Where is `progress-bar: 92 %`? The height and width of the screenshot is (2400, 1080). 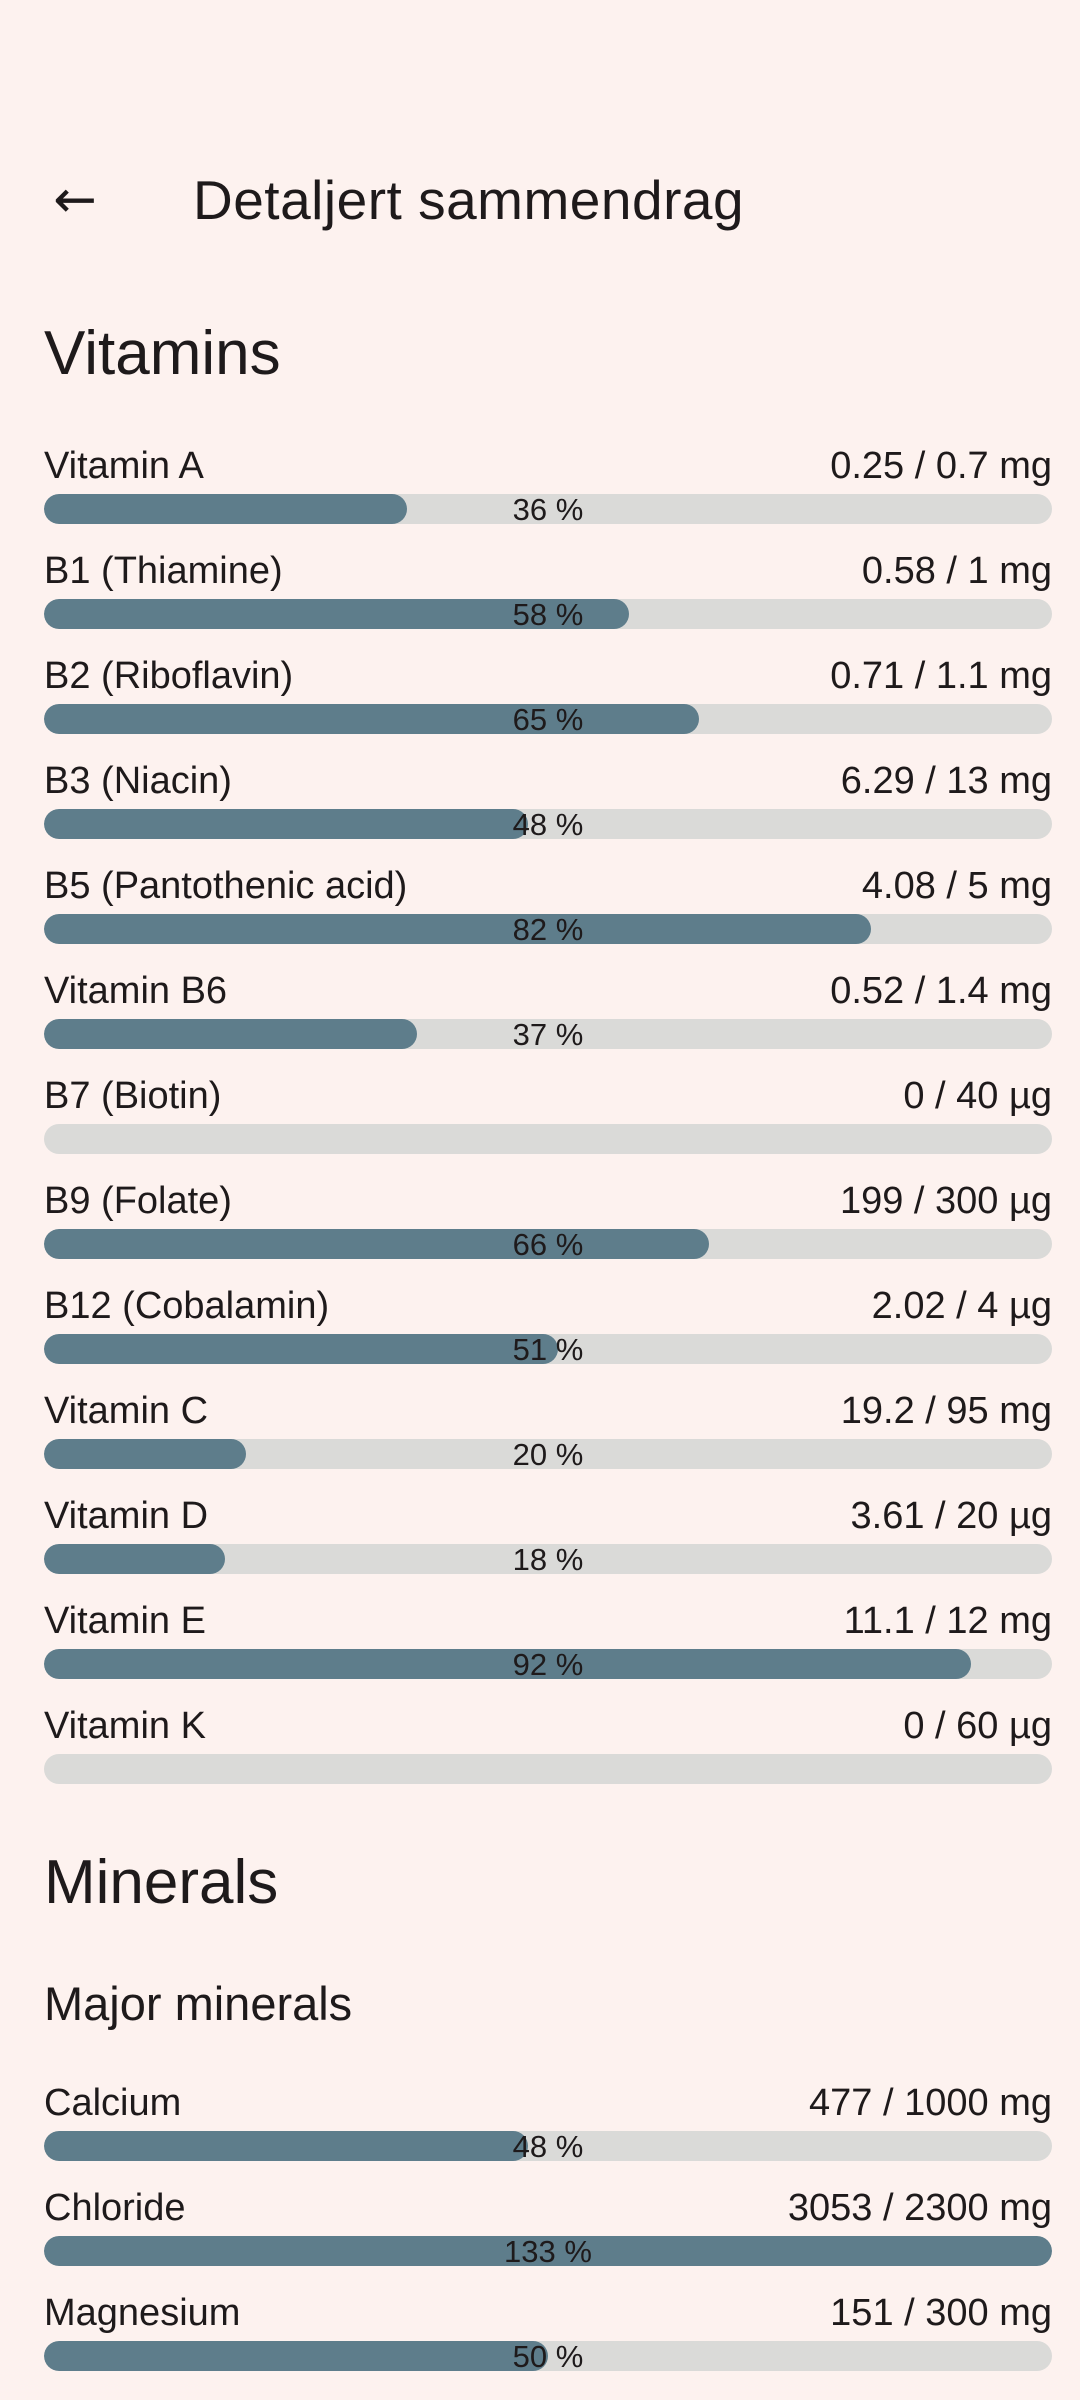 progress-bar: 92 % is located at coordinates (548, 1664).